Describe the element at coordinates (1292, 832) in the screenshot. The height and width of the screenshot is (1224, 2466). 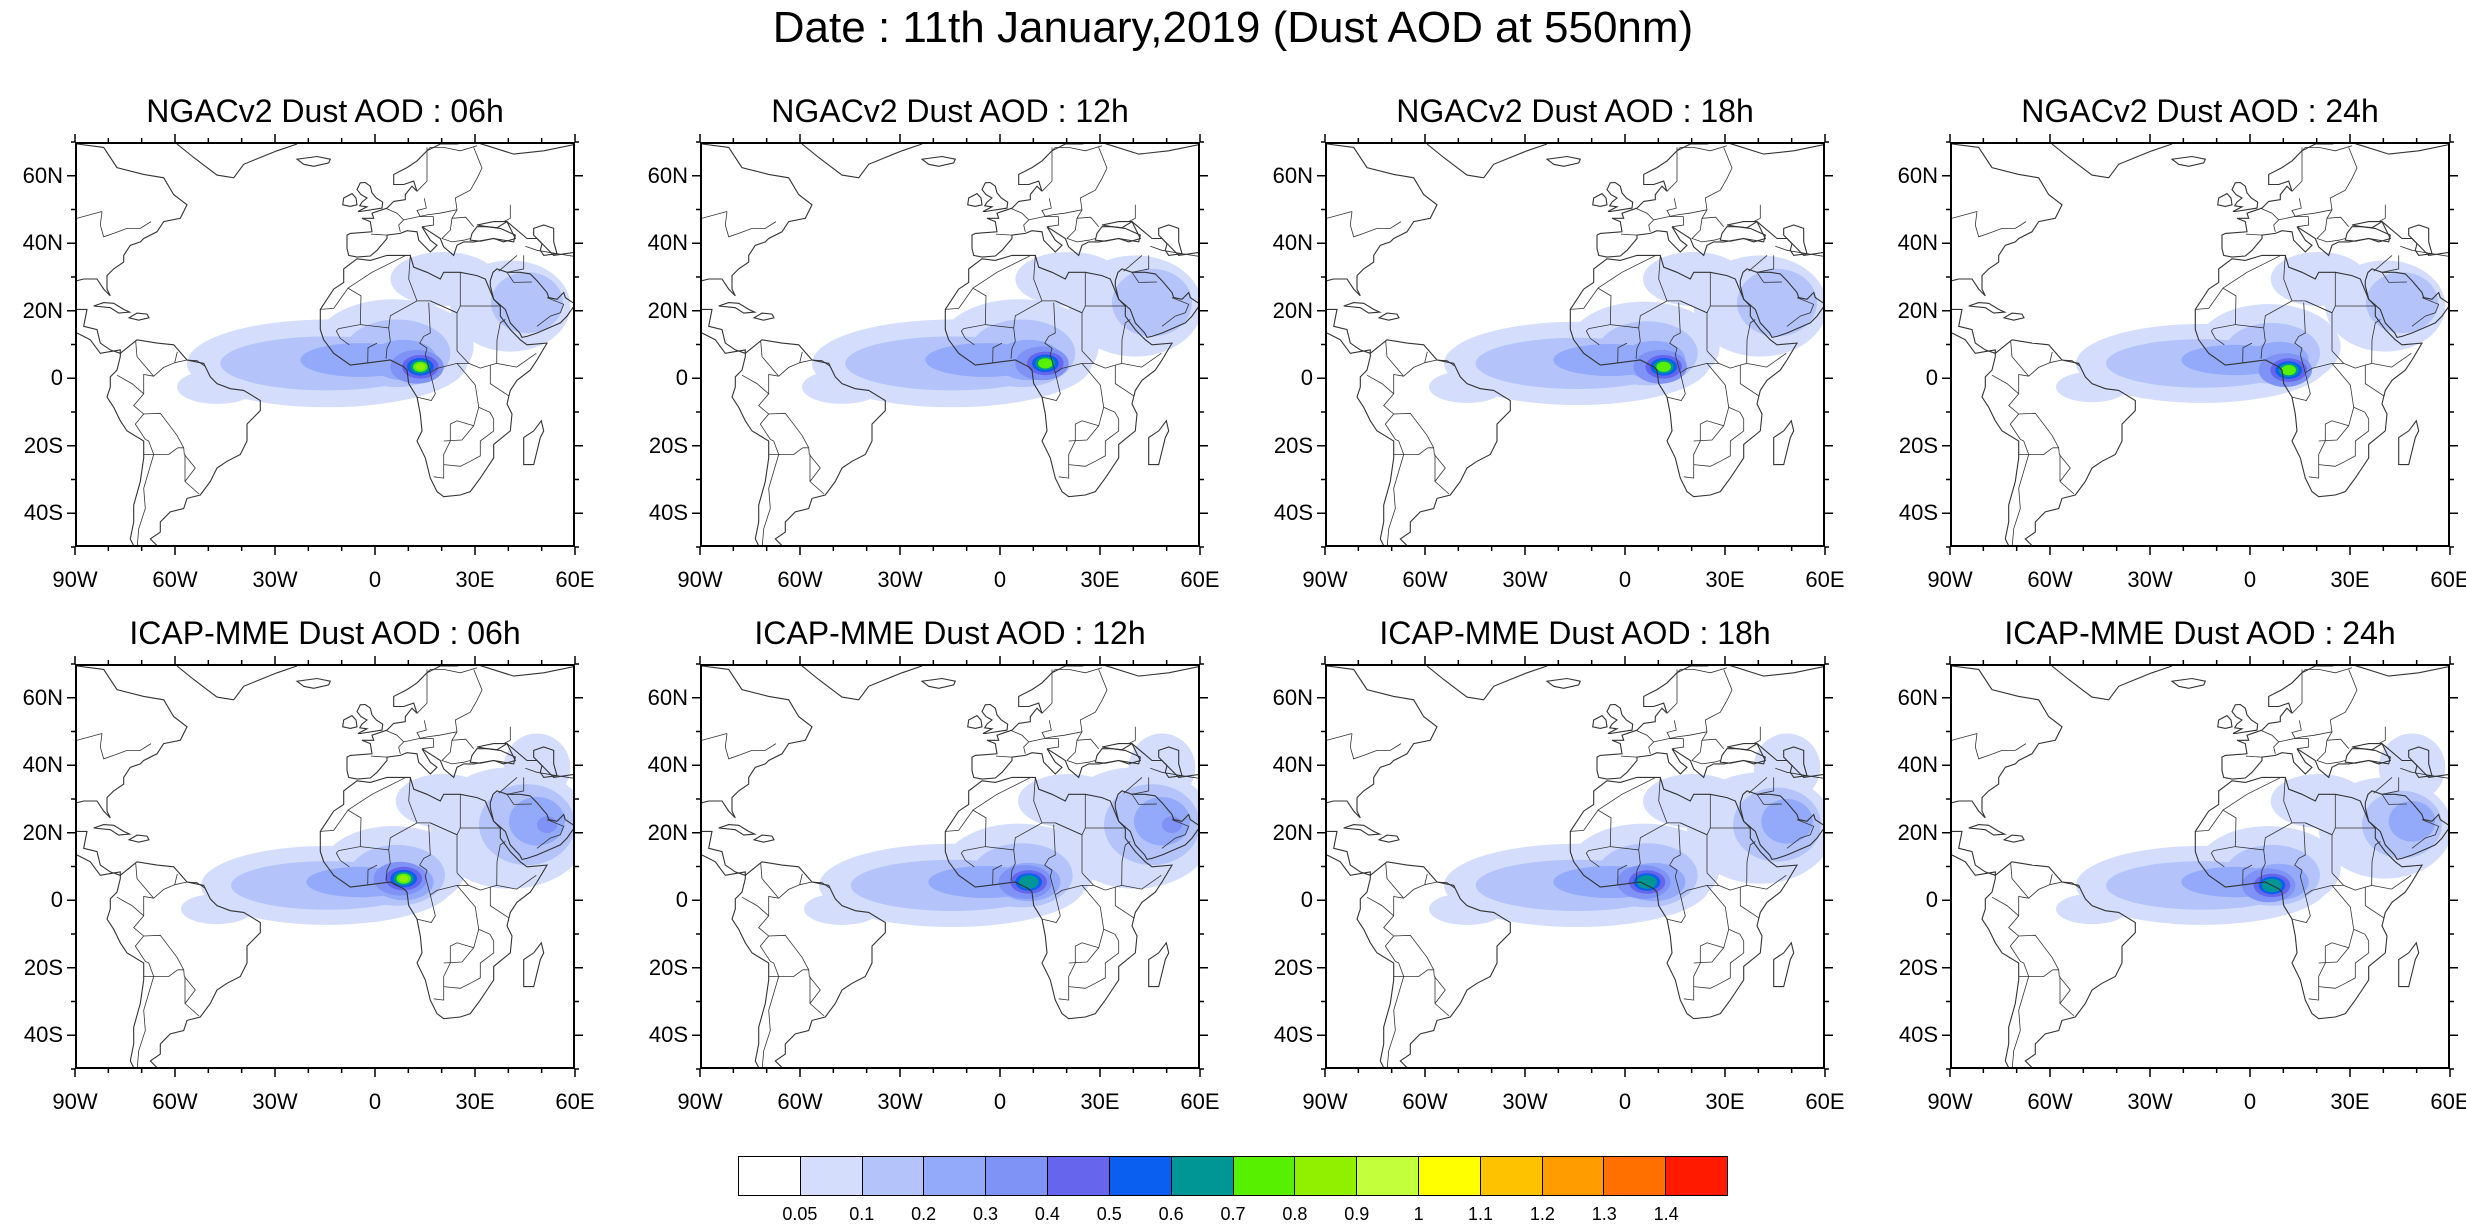
I see `y-tick-label: 20N` at that location.